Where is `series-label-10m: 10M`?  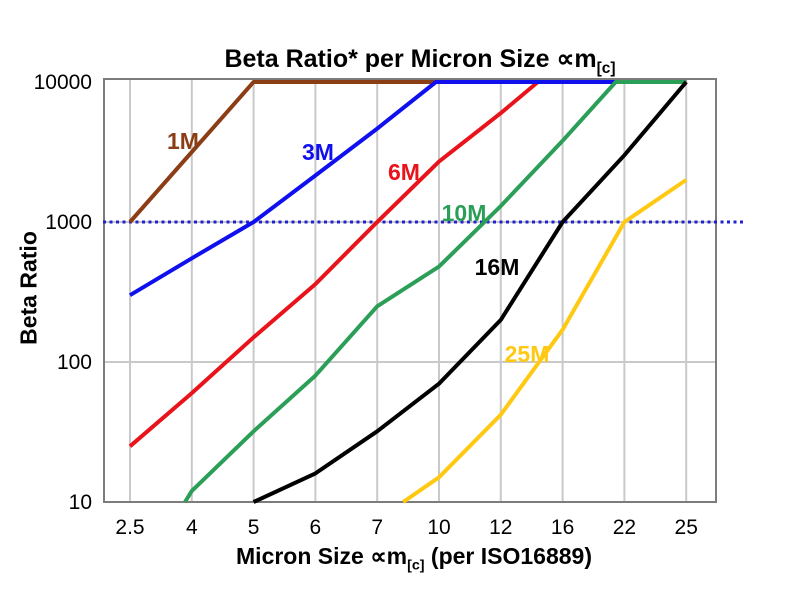 series-label-10m: 10M is located at coordinates (464, 213).